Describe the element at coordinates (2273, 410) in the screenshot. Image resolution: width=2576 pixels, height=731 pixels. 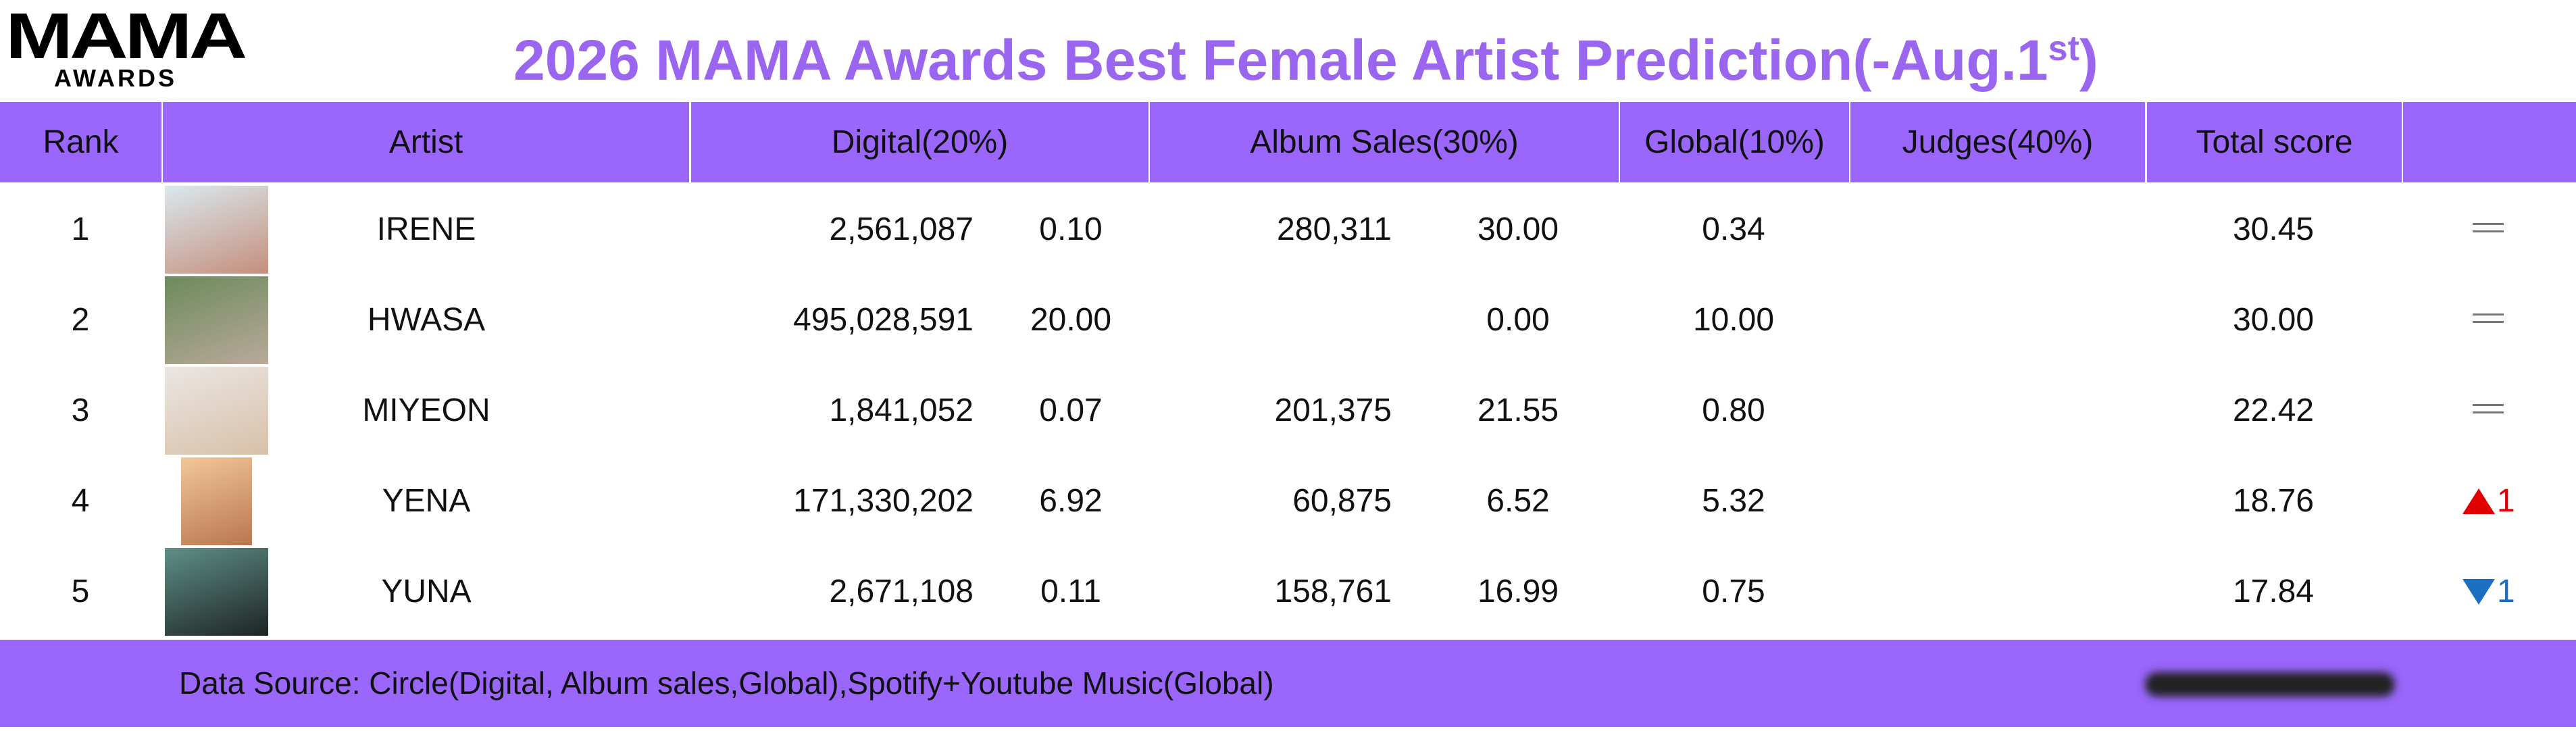
I see `total-score: 22.42` at that location.